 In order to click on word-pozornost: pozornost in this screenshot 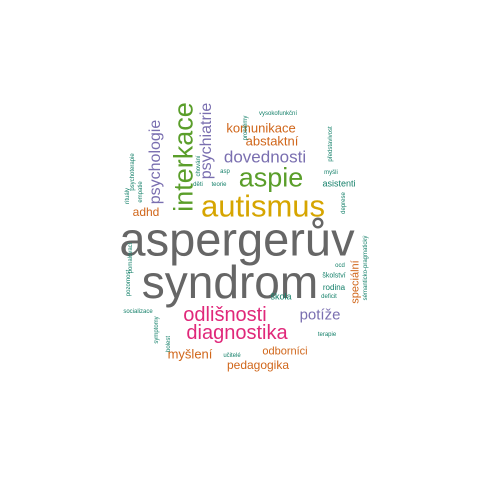, I will do `click(129, 283)`.